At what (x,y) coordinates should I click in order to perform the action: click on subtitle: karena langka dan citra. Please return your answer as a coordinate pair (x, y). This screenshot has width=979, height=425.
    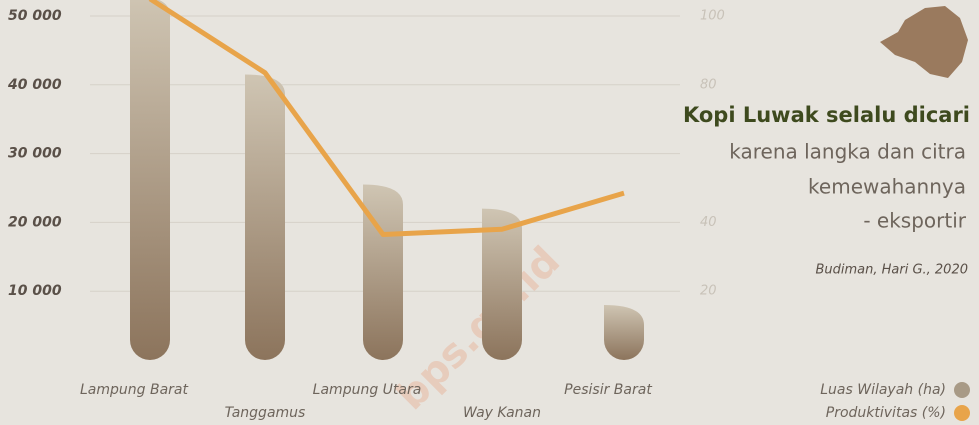
    Looking at the image, I should click on (847, 152).